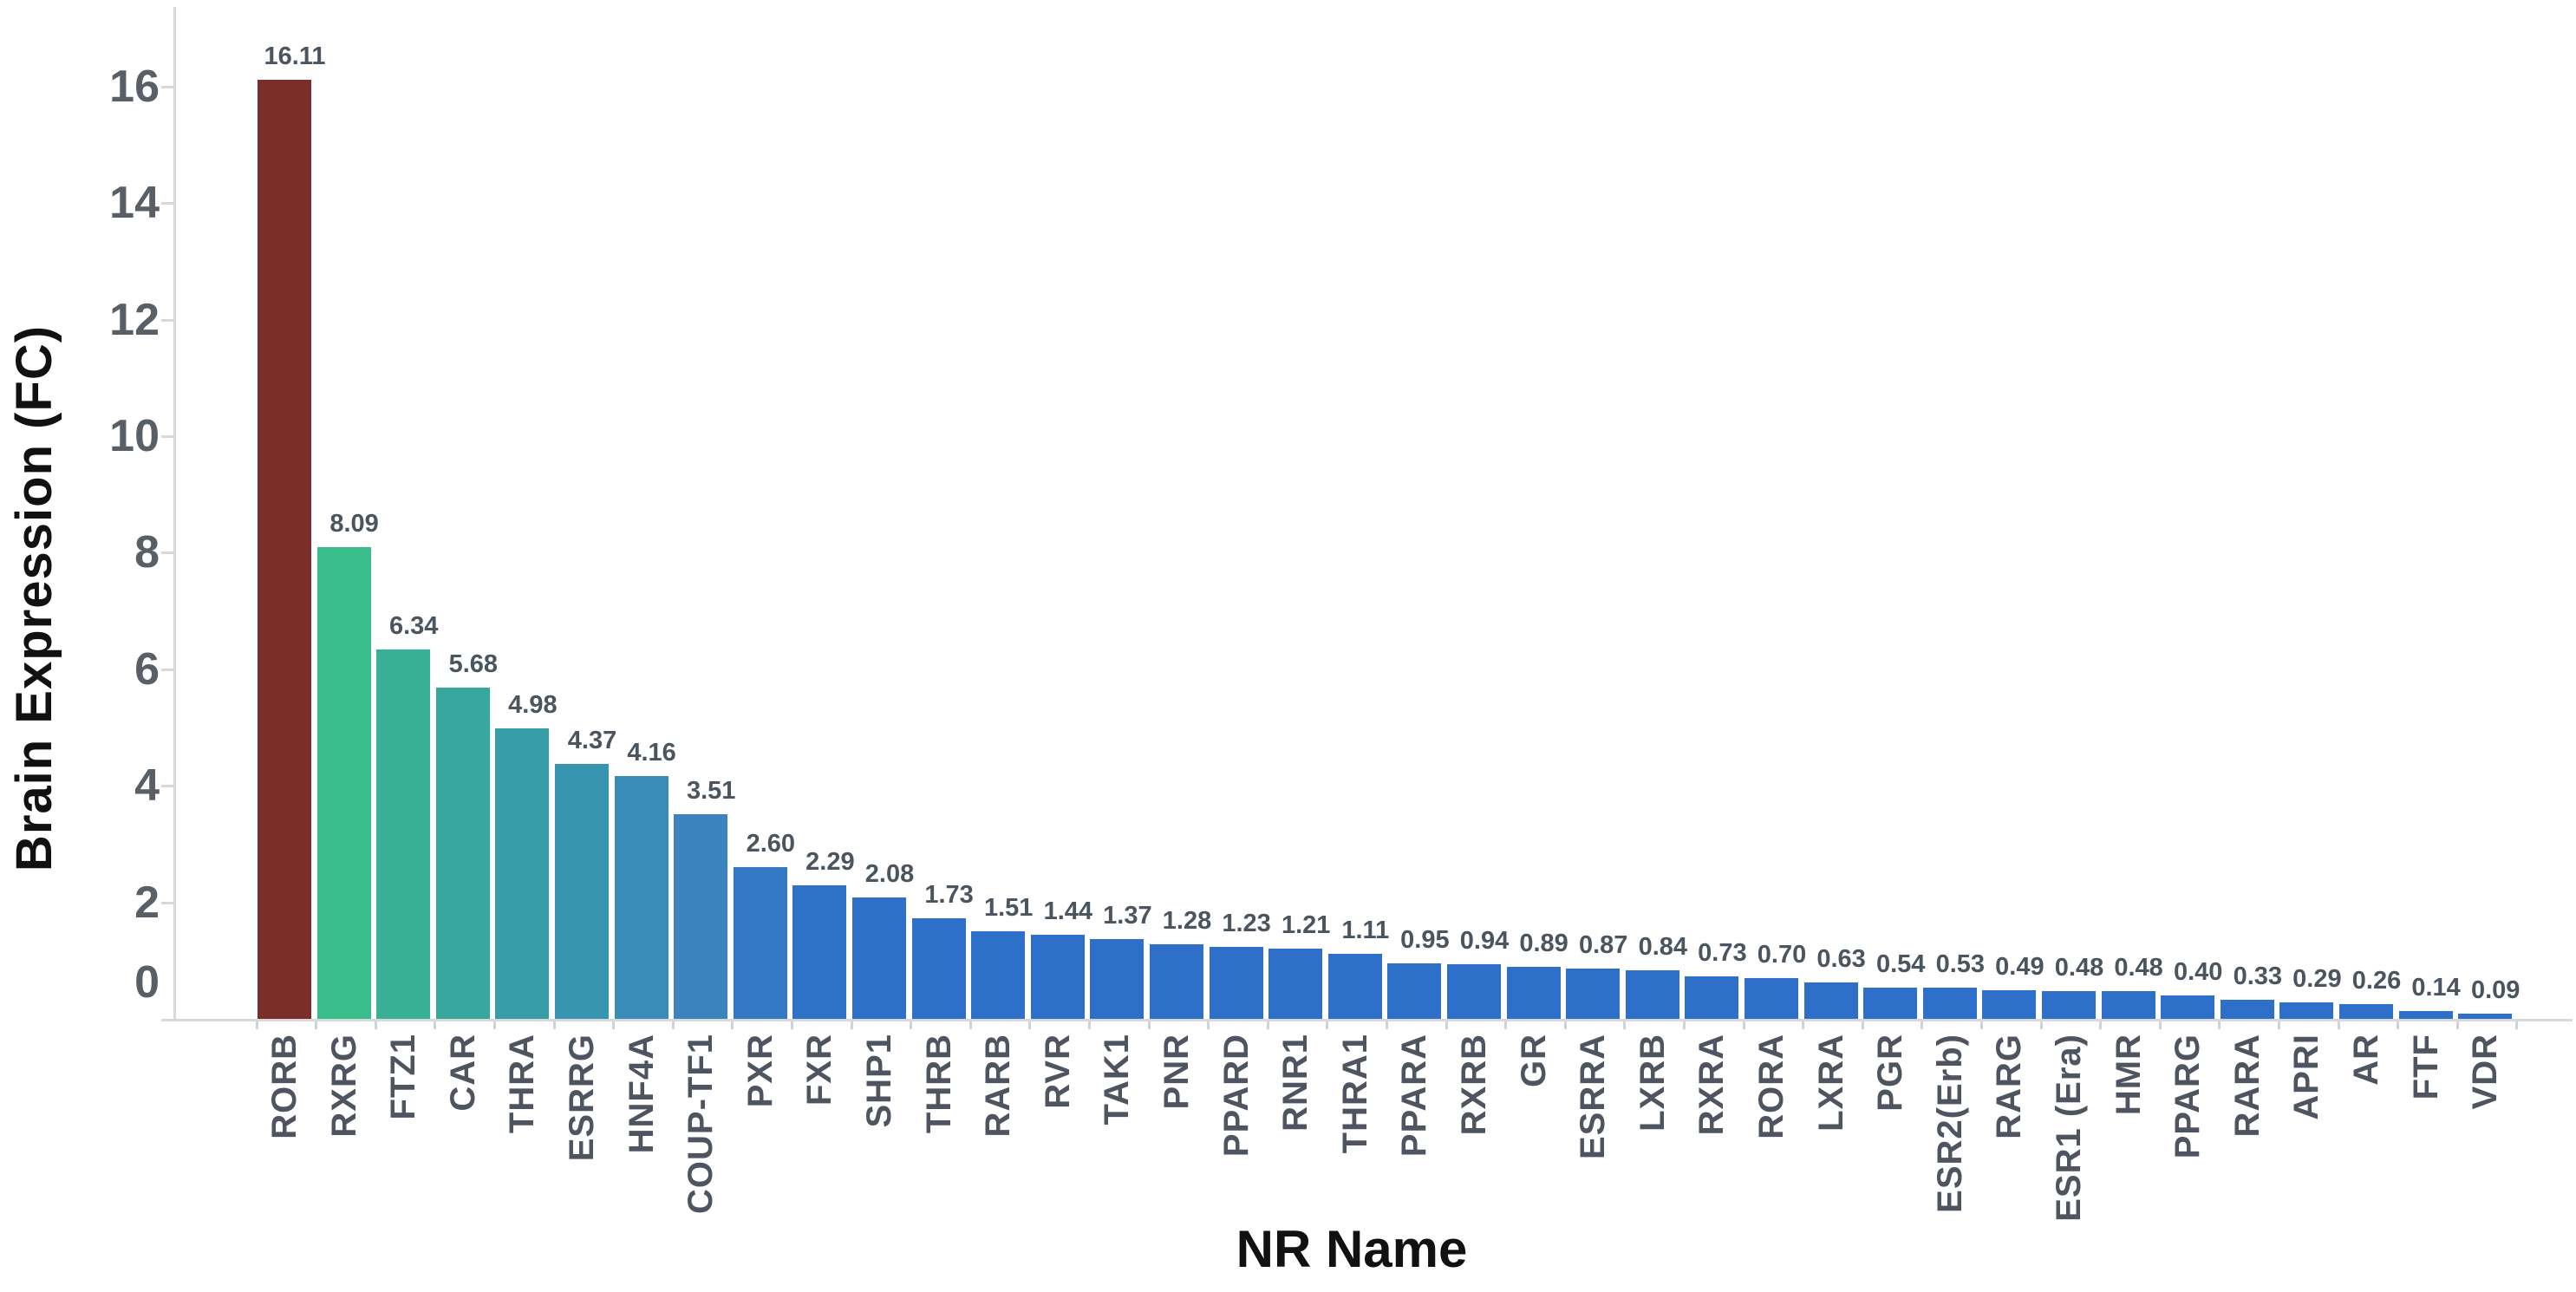  What do you see at coordinates (463, 1073) in the screenshot?
I see `x-tick-label: CAR` at bounding box center [463, 1073].